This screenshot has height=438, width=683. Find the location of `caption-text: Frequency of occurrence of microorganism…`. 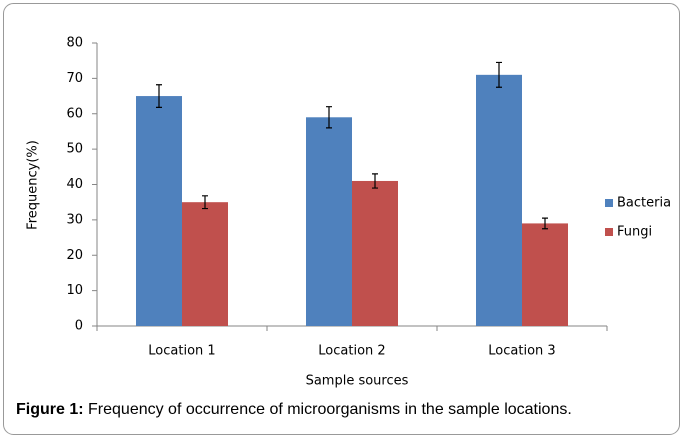

caption-text: Frequency of occurrence of microorganism… is located at coordinates (330, 409).